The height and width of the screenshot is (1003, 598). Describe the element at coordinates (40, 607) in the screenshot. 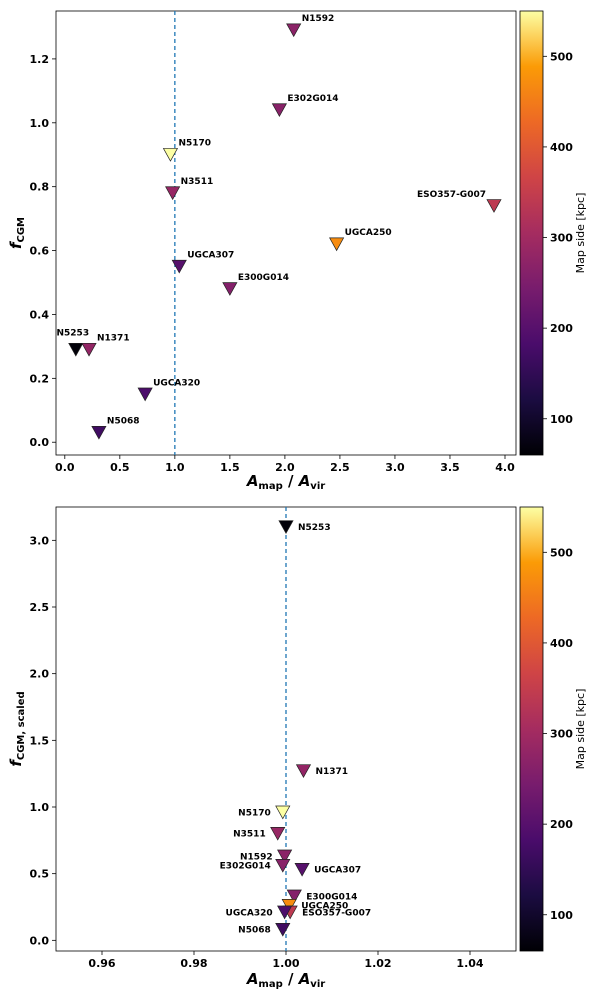

I see `y-tick-label: 2.5` at that location.